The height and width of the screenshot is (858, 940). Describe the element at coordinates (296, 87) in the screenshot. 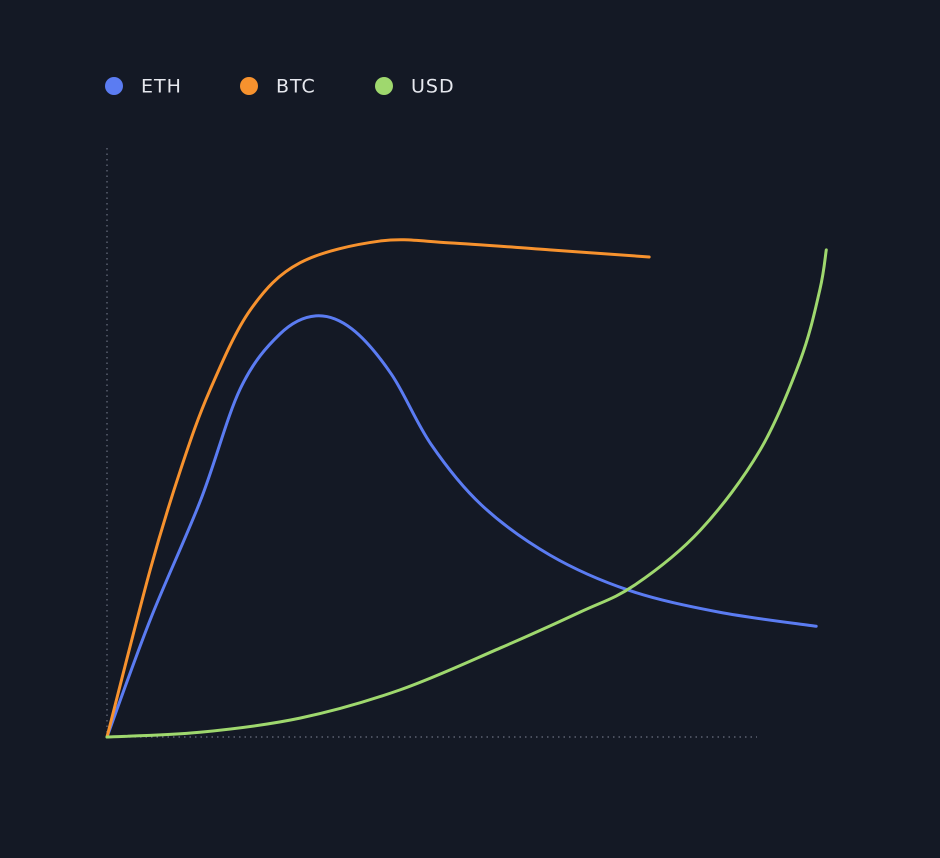

I see `legend-label: BTC` at that location.